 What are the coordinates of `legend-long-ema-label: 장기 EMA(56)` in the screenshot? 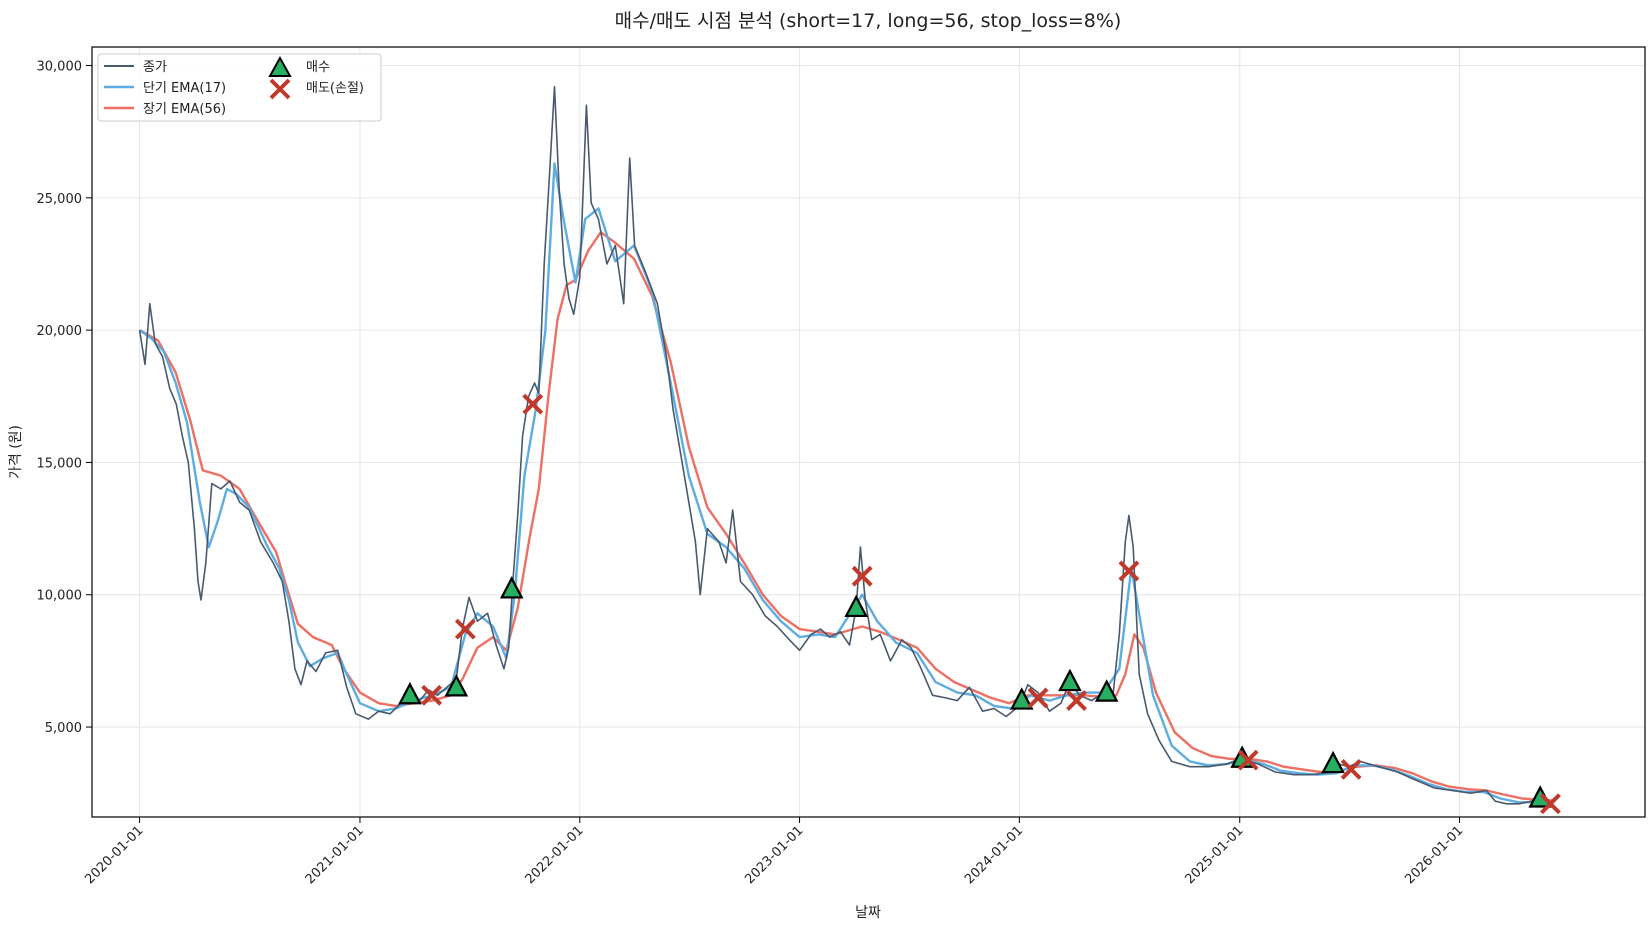 It's located at (184, 109).